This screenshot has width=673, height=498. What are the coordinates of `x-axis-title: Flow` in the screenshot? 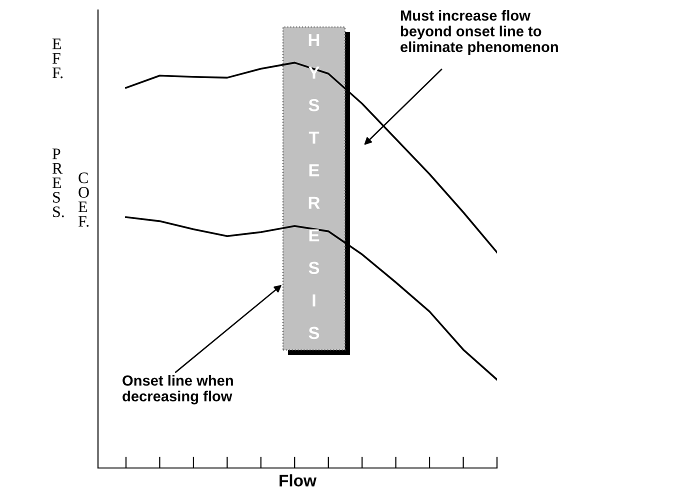 It's located at (298, 480).